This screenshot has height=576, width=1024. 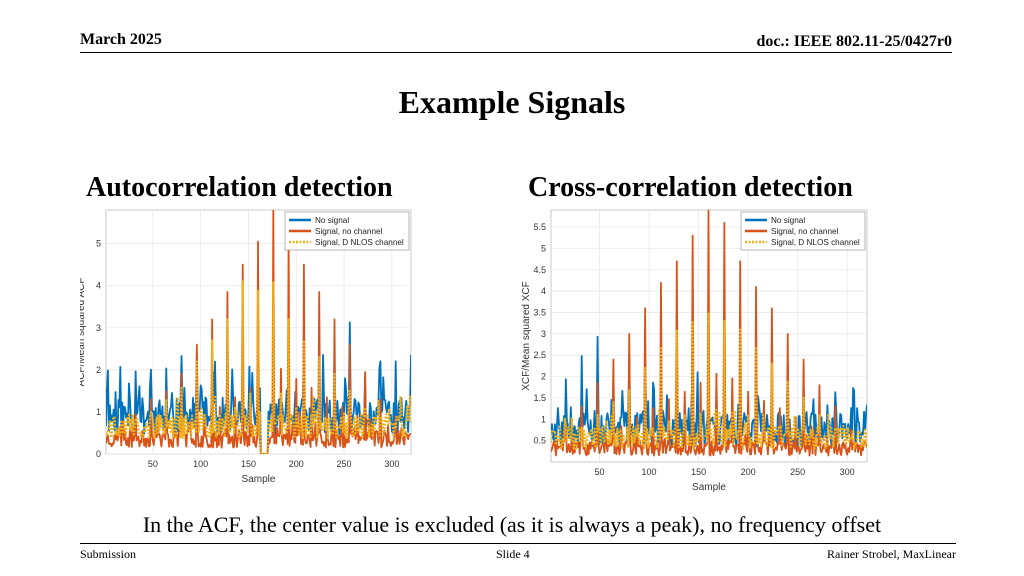 I want to click on footer-submission: Submission, so click(x=108, y=554).